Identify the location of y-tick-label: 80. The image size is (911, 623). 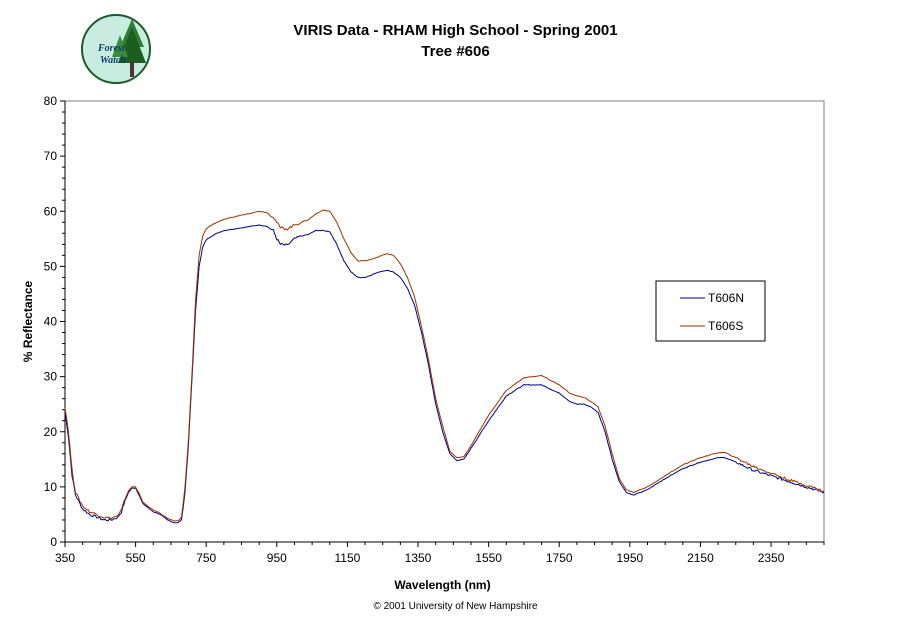
(51, 101).